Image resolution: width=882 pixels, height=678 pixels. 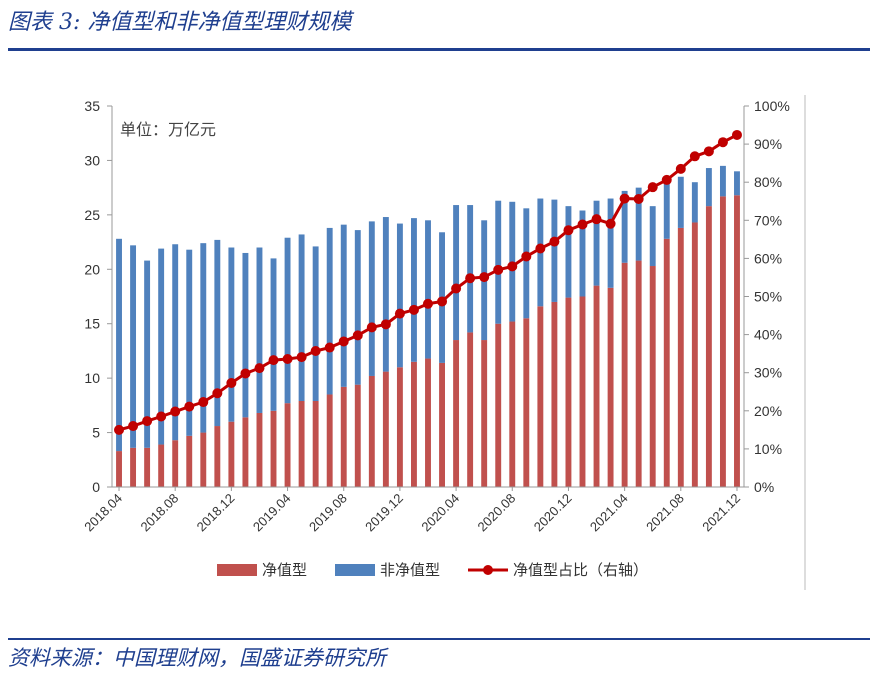 What do you see at coordinates (197, 658) in the screenshot?
I see `source-note: 资料来源：中国理财网，国盛证券研究所` at bounding box center [197, 658].